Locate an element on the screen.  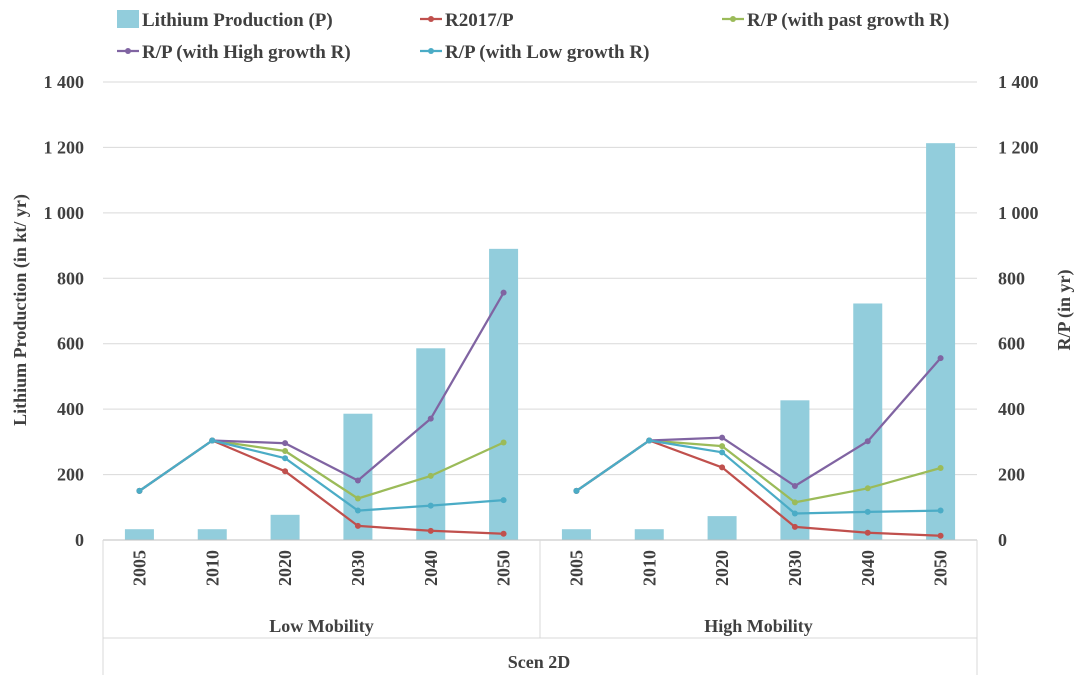
x-tick-label: 2040 is located at coordinates (431, 568).